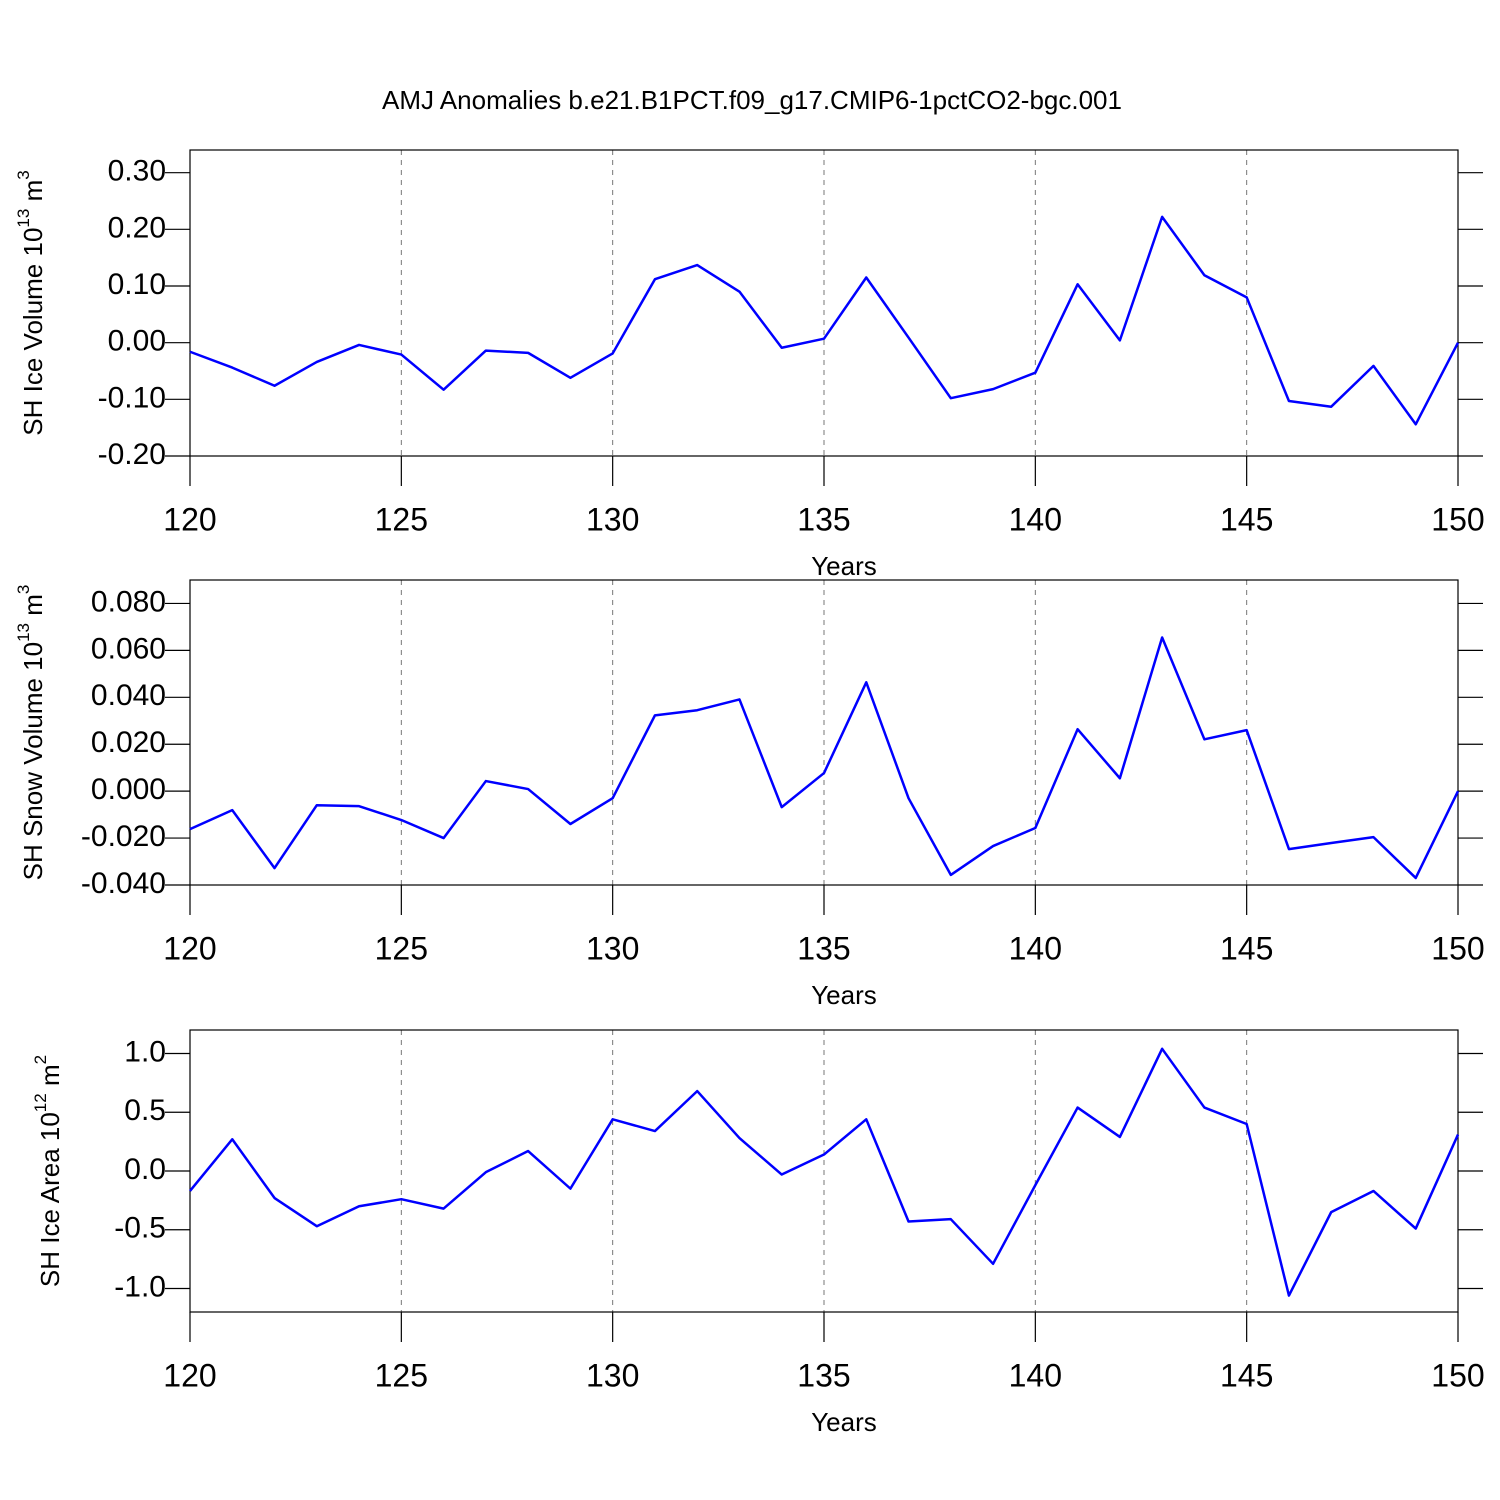 This screenshot has width=1500, height=1500. I want to click on y-tick-label: 0.060, so click(128, 648).